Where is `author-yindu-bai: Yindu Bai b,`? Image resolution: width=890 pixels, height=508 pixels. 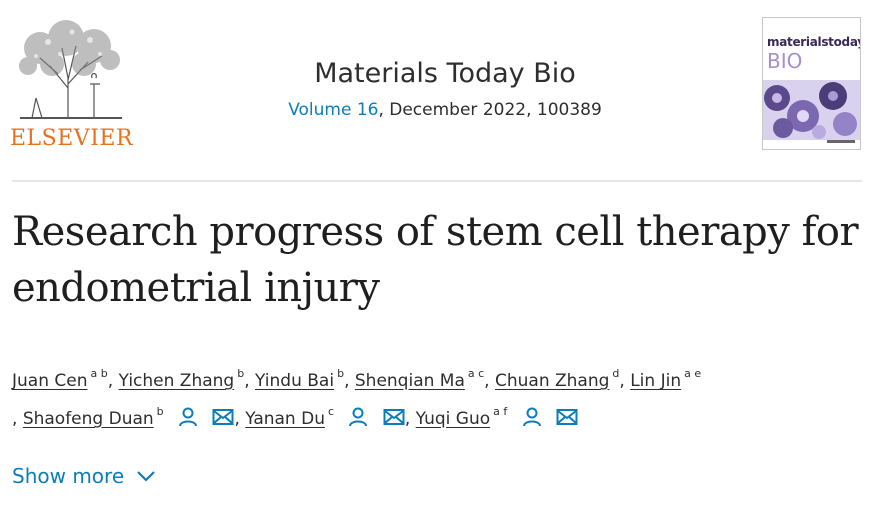 author-yindu-bai: Yindu Bai b, is located at coordinates (302, 379).